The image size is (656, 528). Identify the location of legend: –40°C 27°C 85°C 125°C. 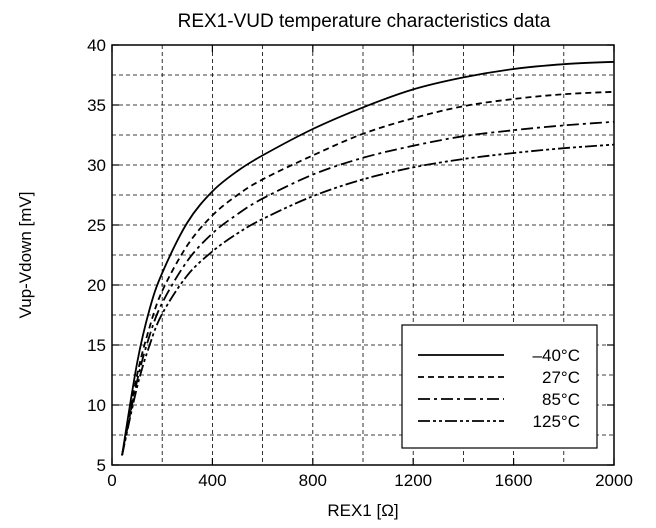
(499, 386).